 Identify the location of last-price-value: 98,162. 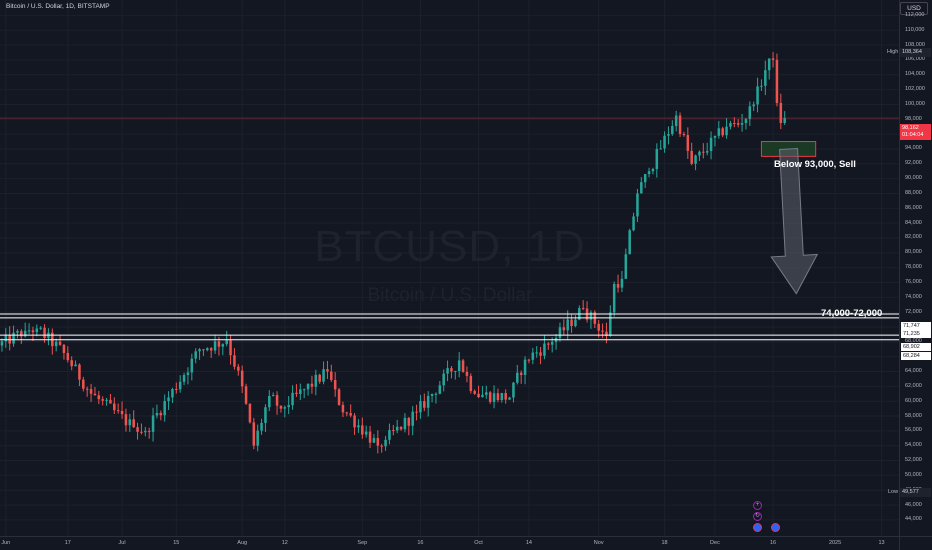
(910, 128).